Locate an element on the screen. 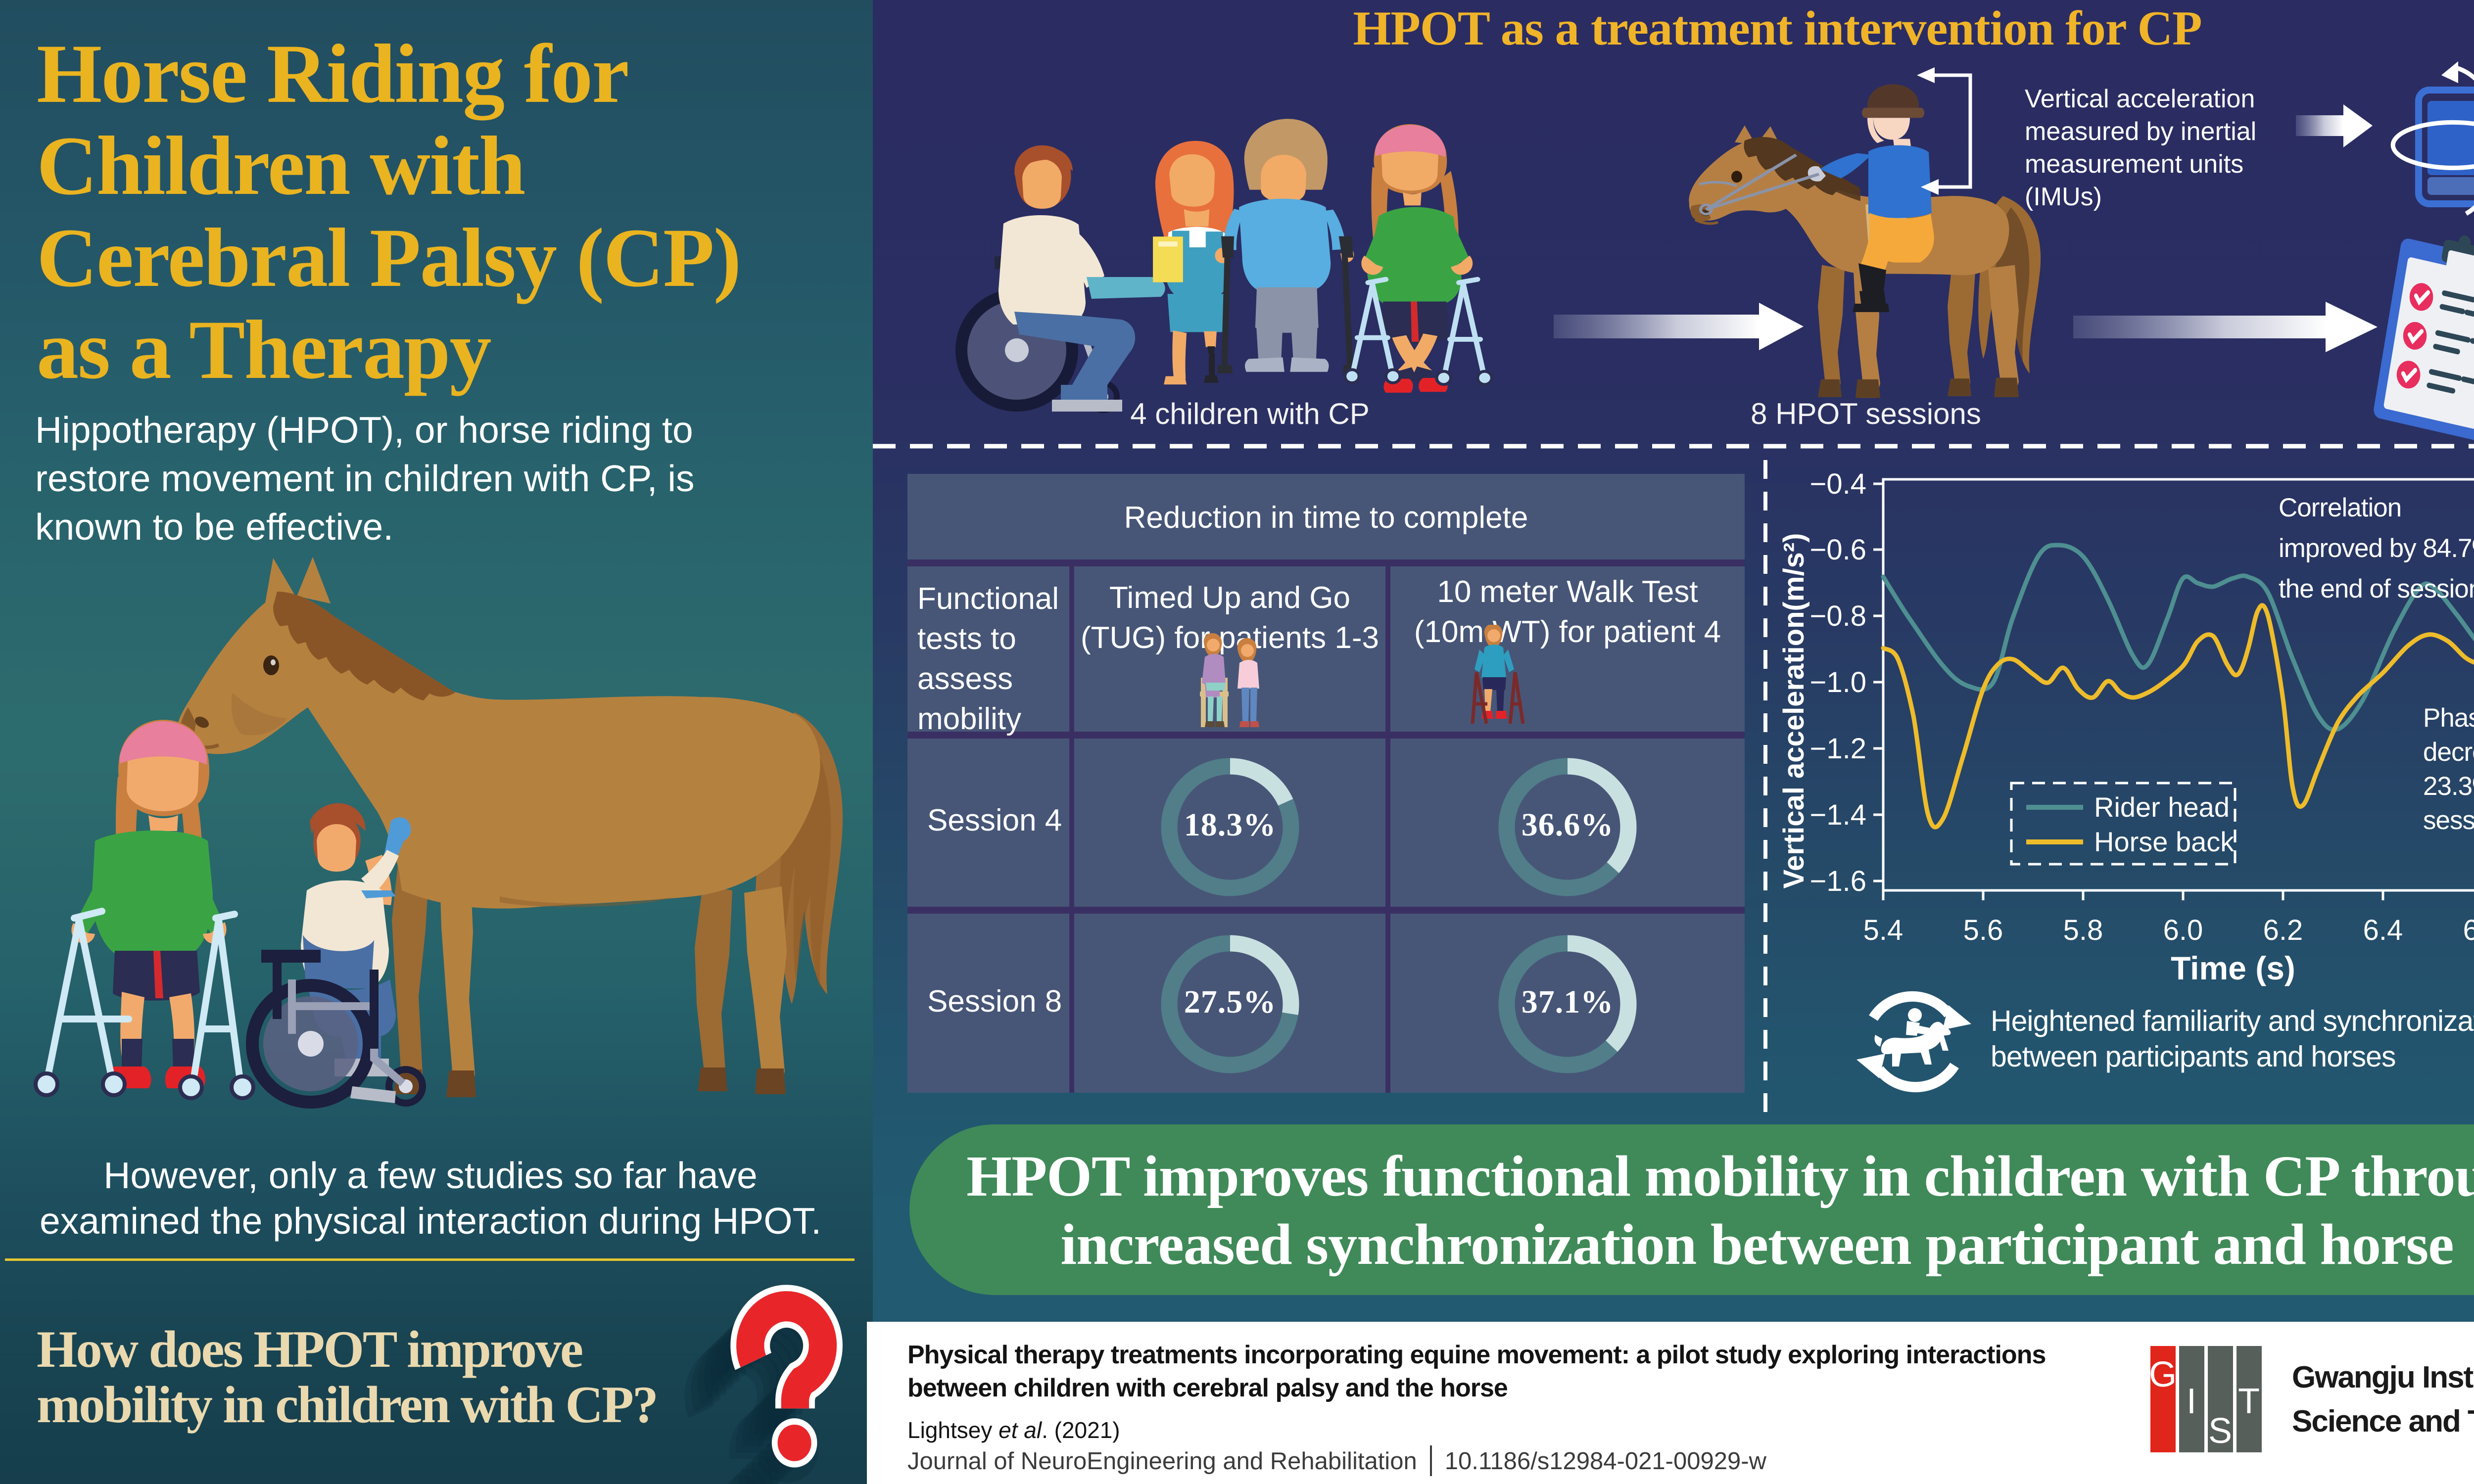 The image size is (2474, 1484). svg-text: 6.2 is located at coordinates (2283, 930).